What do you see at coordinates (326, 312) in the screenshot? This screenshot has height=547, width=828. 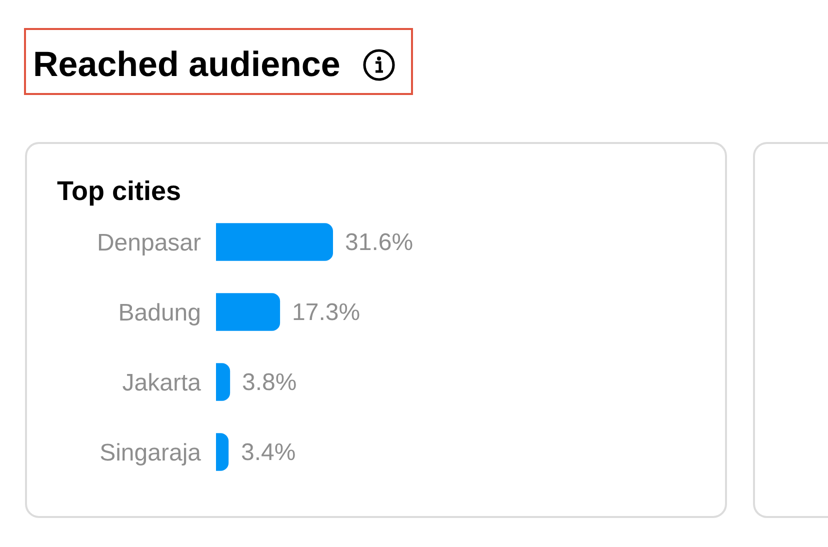 I see `data-label: 17.3%` at bounding box center [326, 312].